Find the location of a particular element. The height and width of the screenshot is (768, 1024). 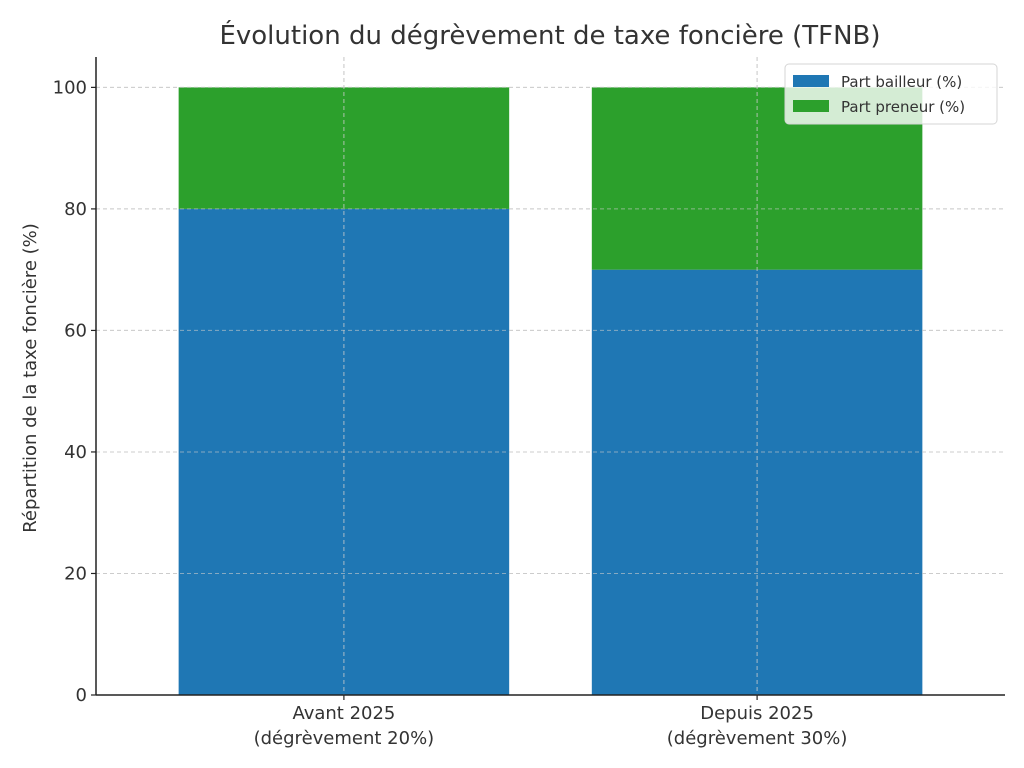

y-axis-label: Répartition de la taxe foncière (%) is located at coordinates (30, 378).